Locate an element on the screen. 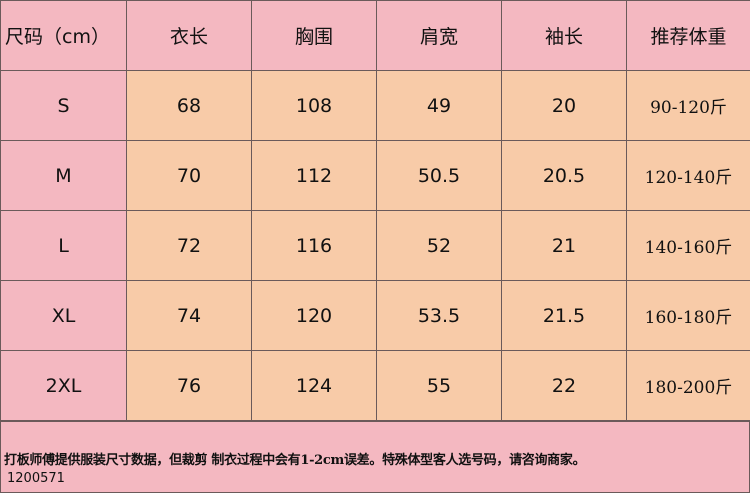  cell-shoulder: 53.5 is located at coordinates (439, 315).